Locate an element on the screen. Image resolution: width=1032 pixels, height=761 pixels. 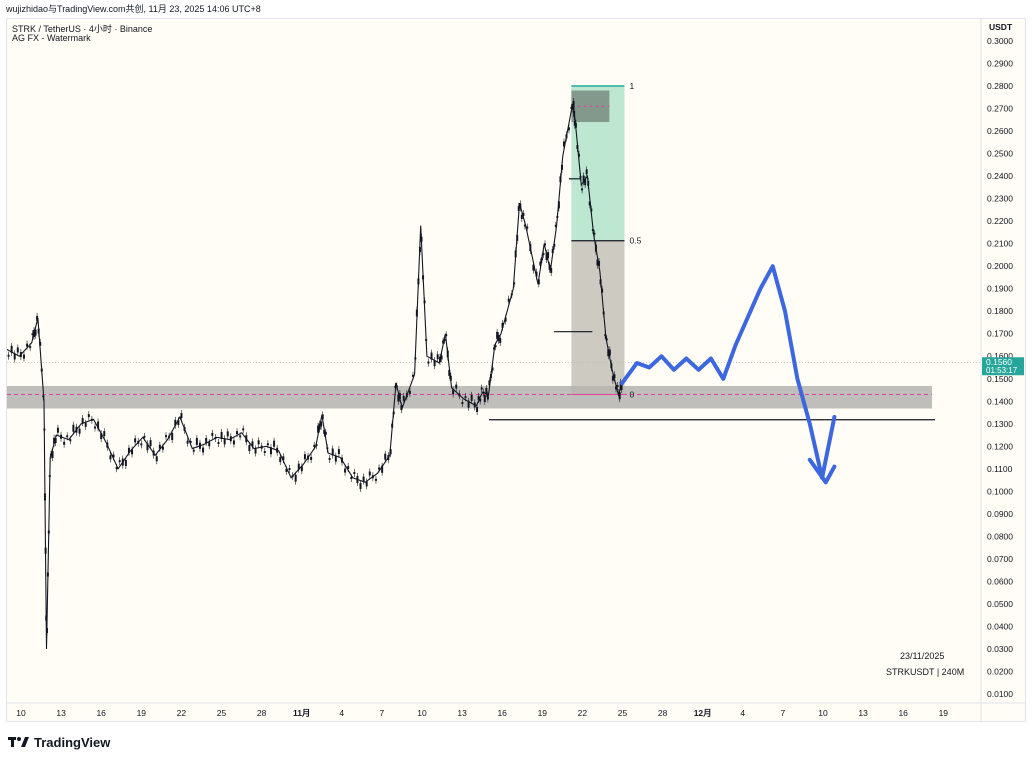
tradingview-logo-icon is located at coordinates (18, 742).